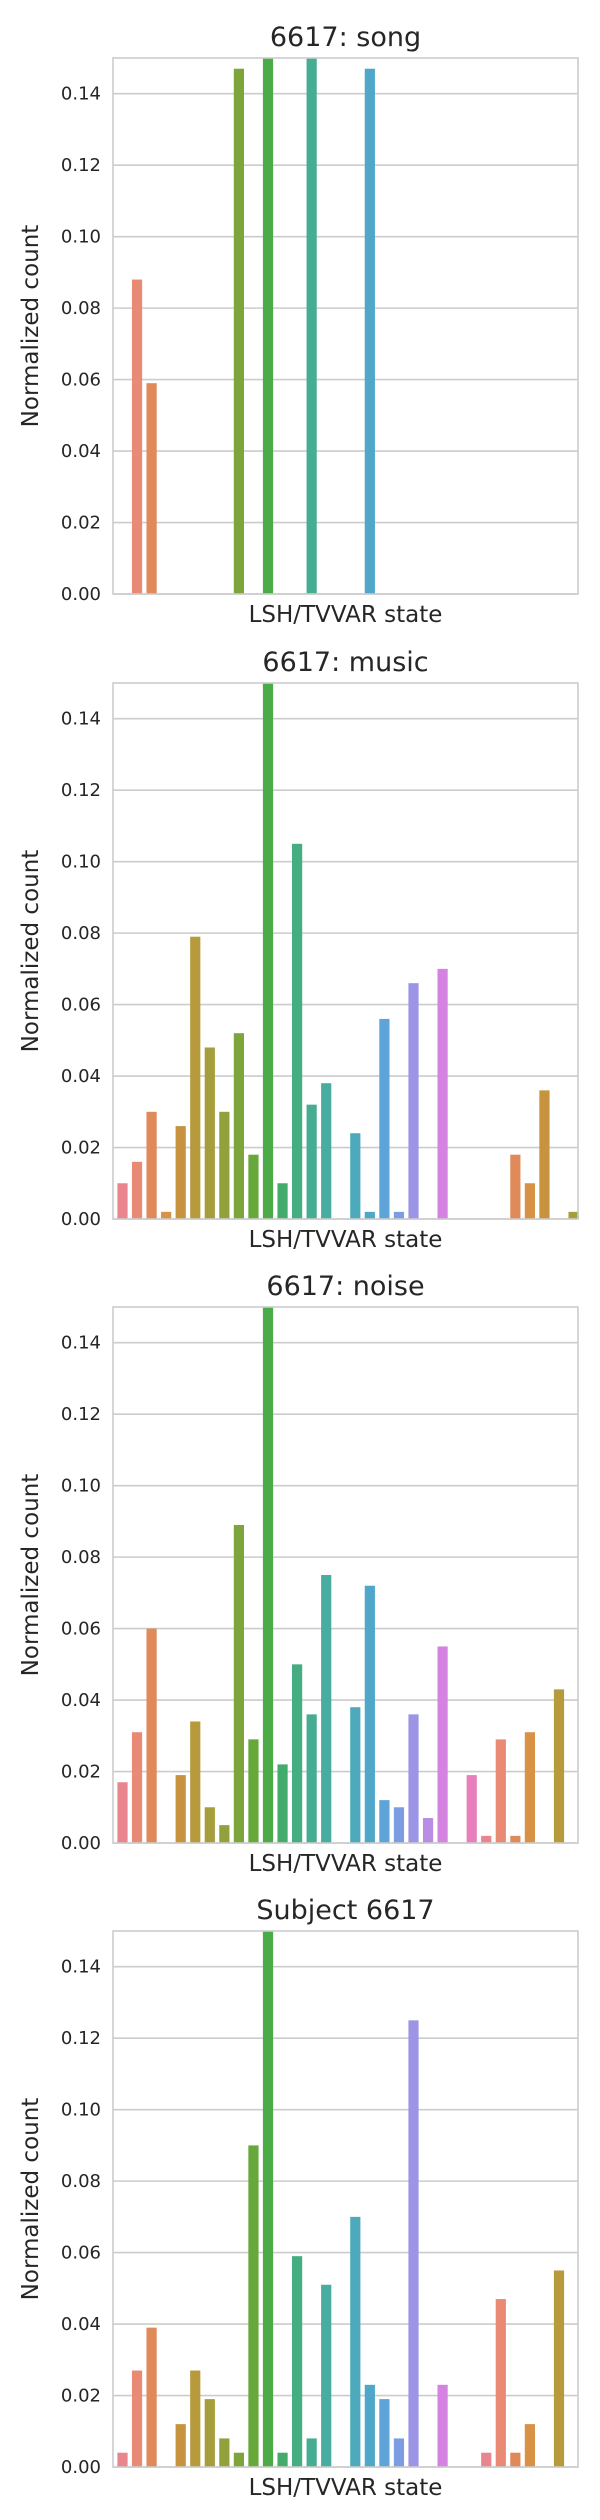 The image size is (600, 2520). I want to click on chart-title: Subject 6617, so click(345, 1910).